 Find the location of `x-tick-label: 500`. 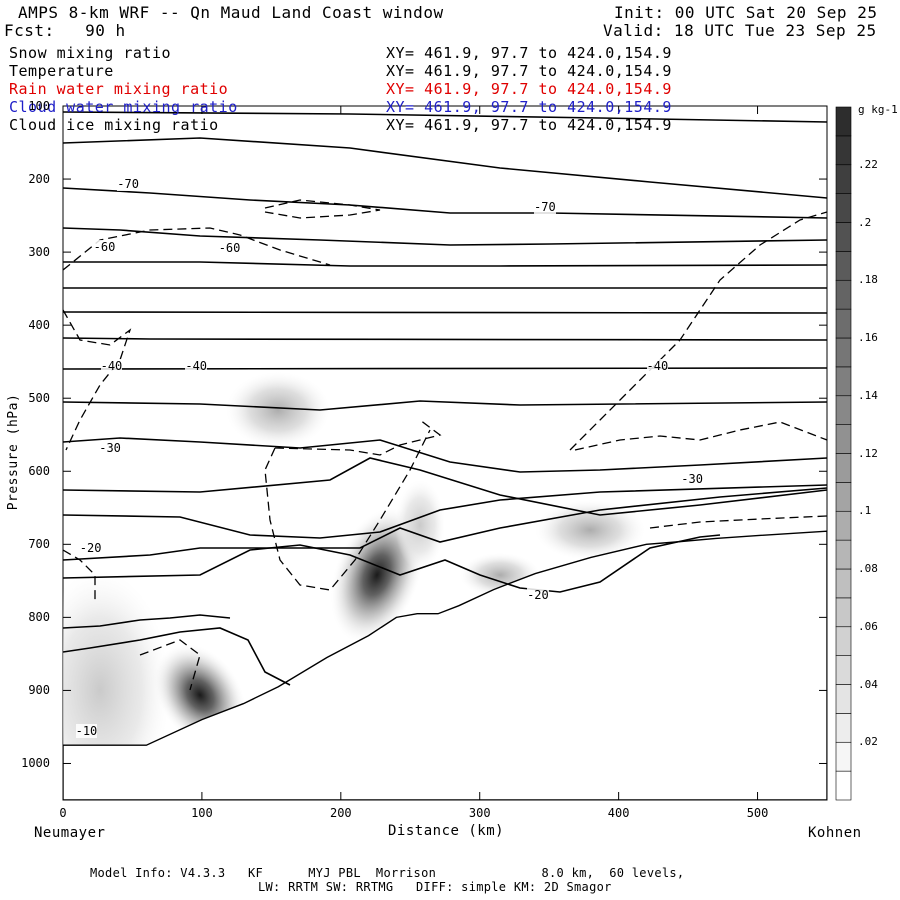

x-tick-label: 500 is located at coordinates (757, 813).